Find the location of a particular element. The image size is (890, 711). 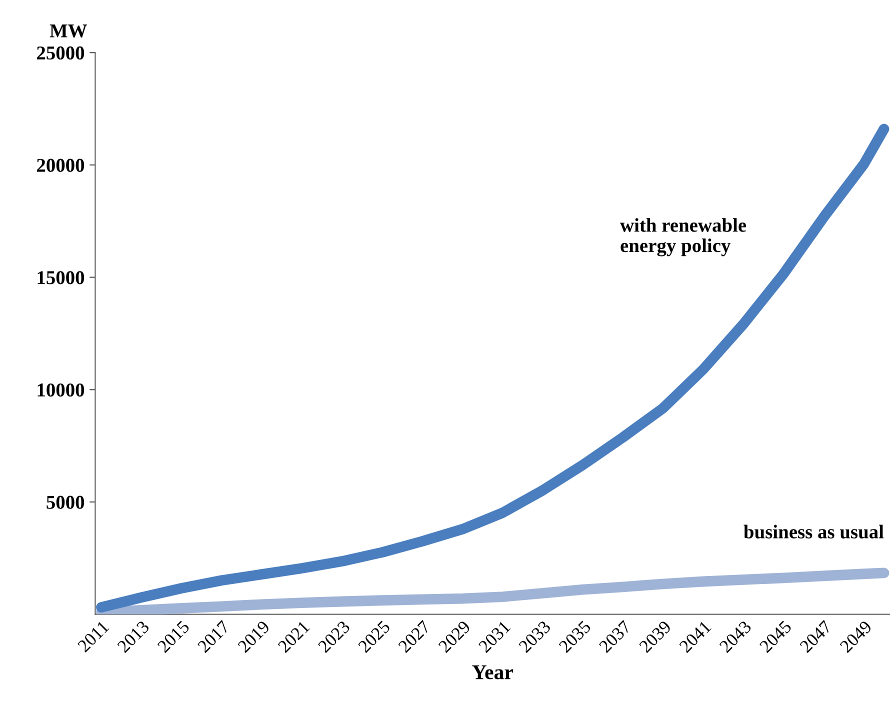

y-tick-label: 25000 is located at coordinates (60, 53).